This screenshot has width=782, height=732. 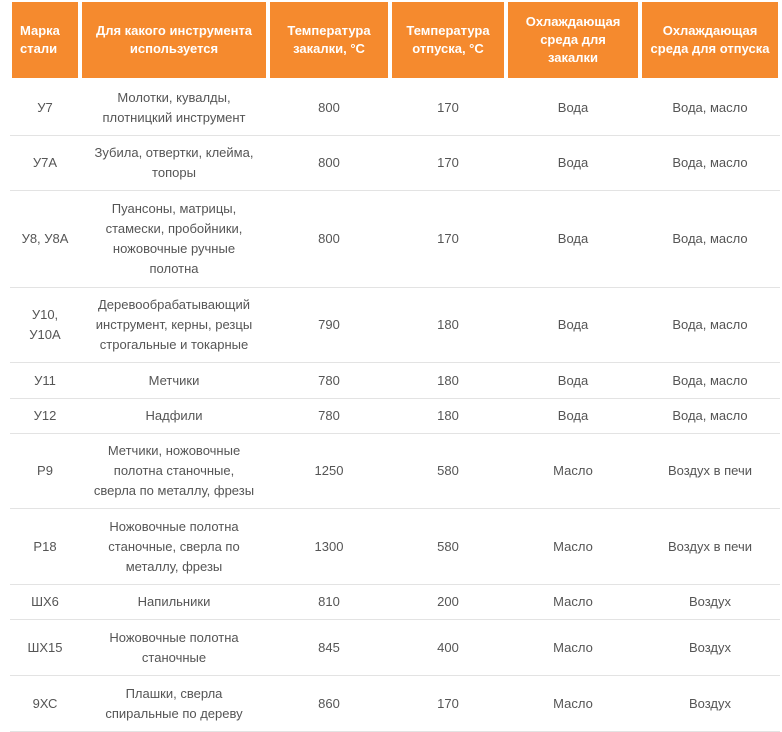 I want to click on table-cell: 790, so click(x=329, y=325).